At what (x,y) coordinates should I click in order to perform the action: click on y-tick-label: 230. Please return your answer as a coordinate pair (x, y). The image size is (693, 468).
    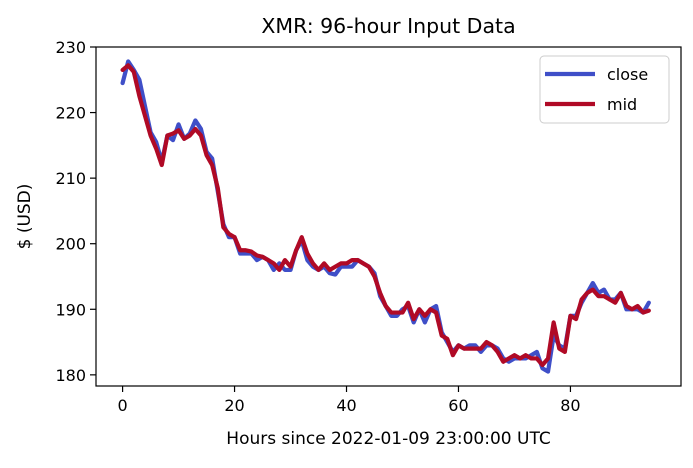
    Looking at the image, I should click on (70, 47).